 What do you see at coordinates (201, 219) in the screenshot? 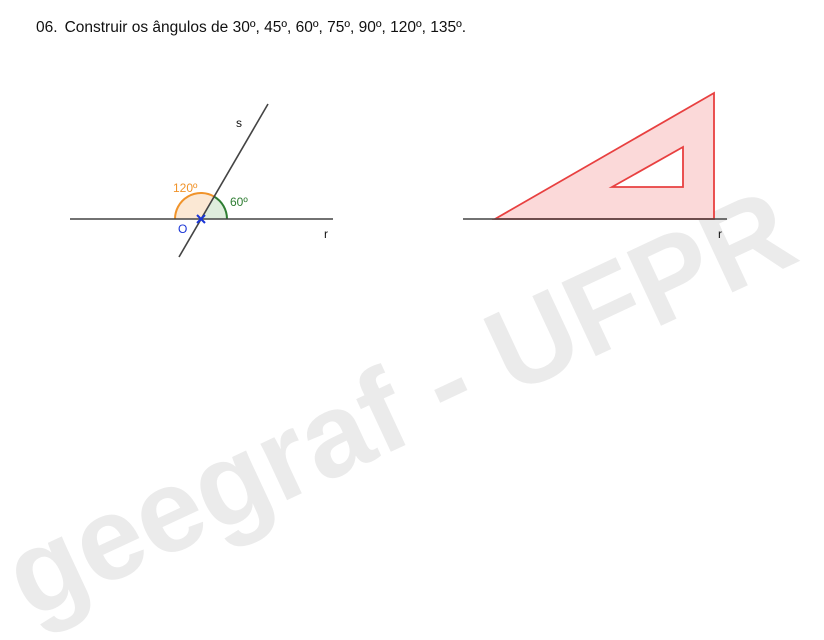
I see `point-o-marker` at bounding box center [201, 219].